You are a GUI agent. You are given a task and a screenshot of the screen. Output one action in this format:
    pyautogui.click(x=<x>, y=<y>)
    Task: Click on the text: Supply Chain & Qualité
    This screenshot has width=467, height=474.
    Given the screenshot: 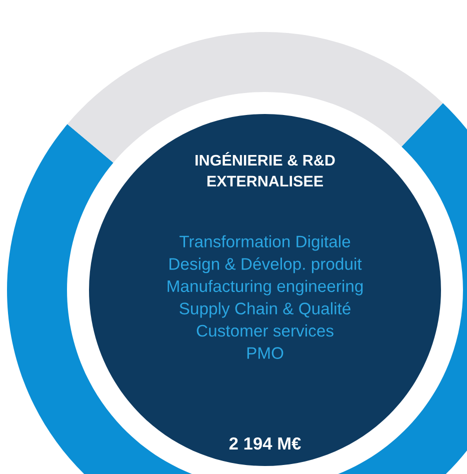 What is the action you would take?
    pyautogui.click(x=265, y=310)
    